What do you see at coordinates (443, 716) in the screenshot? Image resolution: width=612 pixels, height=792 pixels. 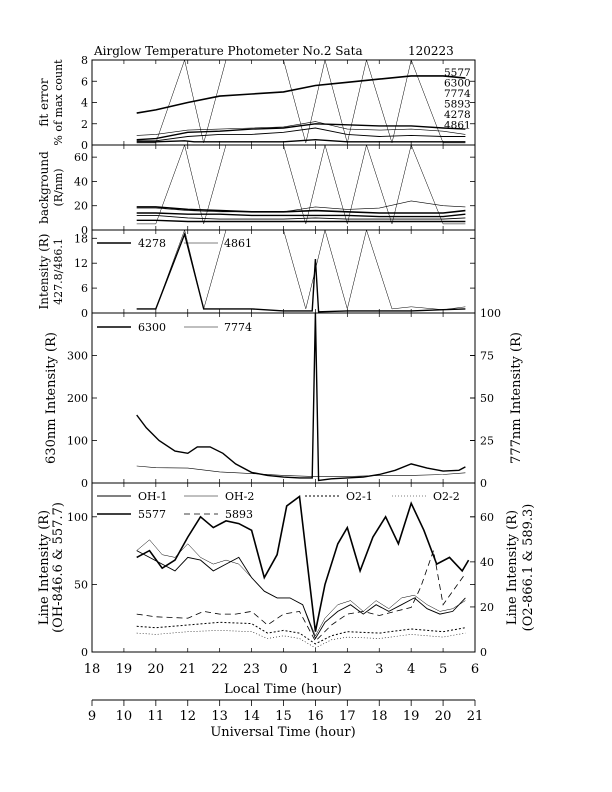 I see `ut-tick-label: 20` at bounding box center [443, 716].